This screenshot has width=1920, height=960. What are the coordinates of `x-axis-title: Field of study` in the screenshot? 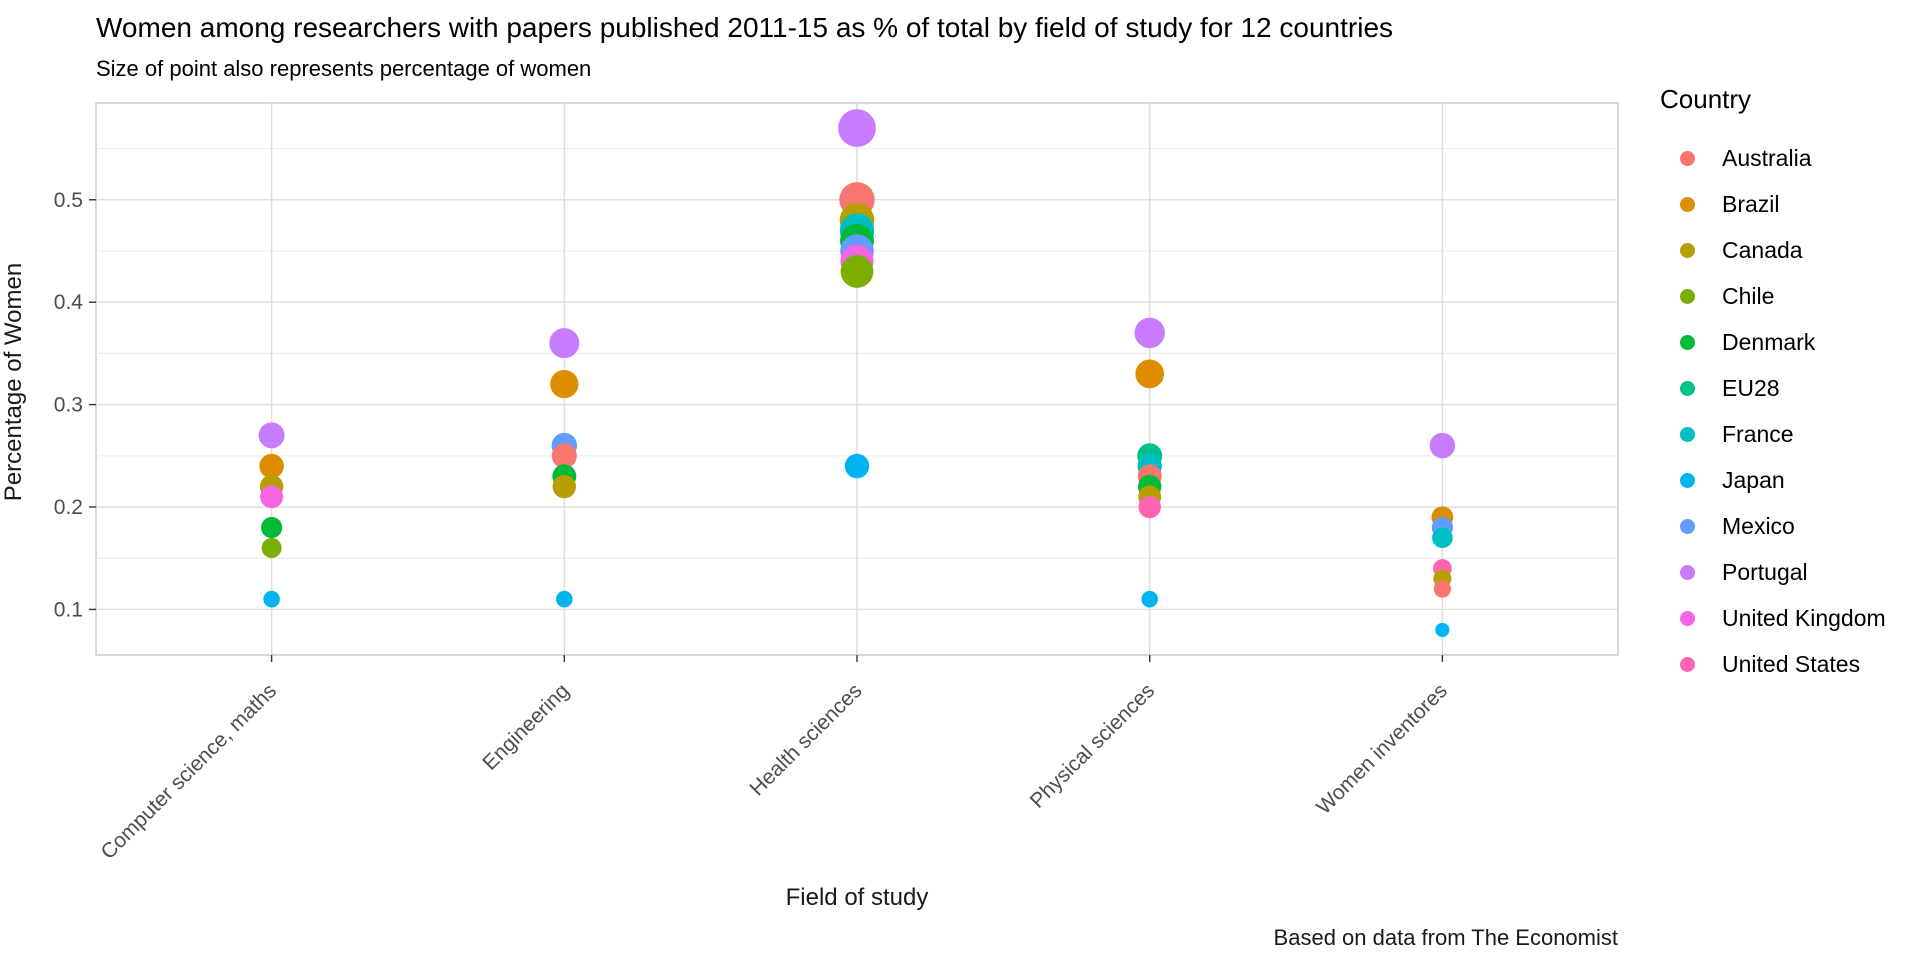 It's located at (857, 897).